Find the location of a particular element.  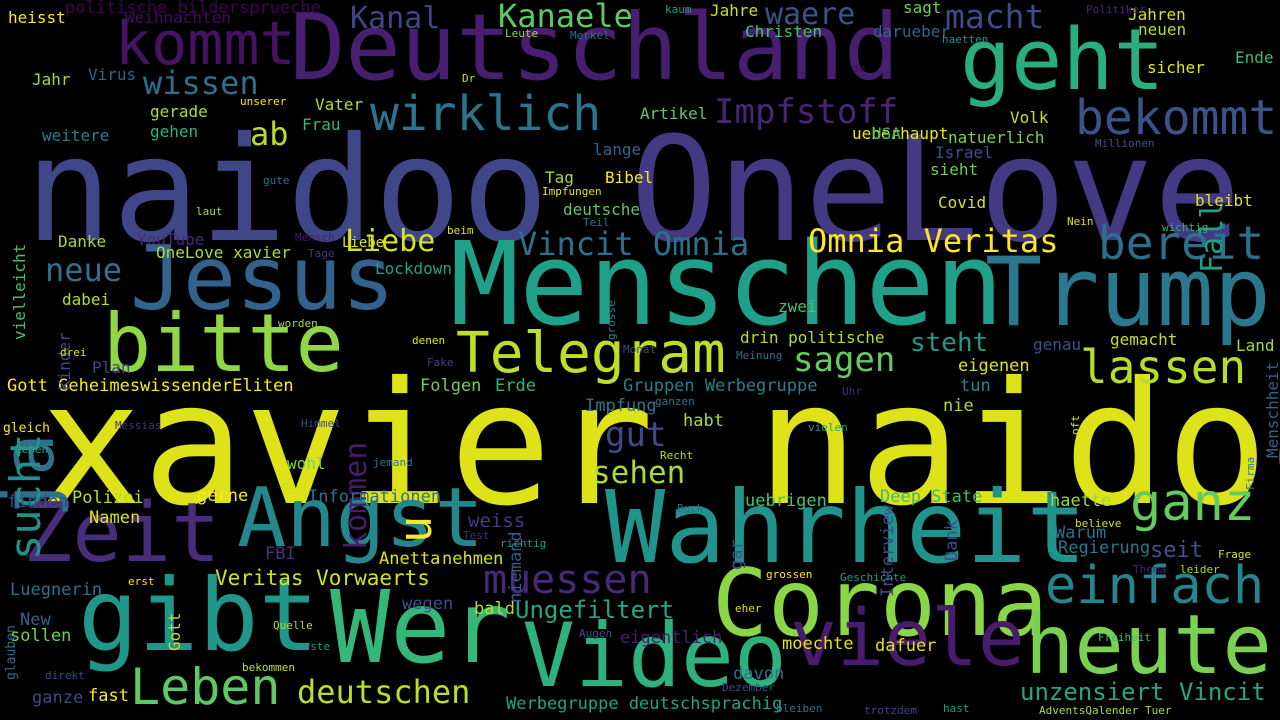

cloud-word: gut is located at coordinates (636, 435).